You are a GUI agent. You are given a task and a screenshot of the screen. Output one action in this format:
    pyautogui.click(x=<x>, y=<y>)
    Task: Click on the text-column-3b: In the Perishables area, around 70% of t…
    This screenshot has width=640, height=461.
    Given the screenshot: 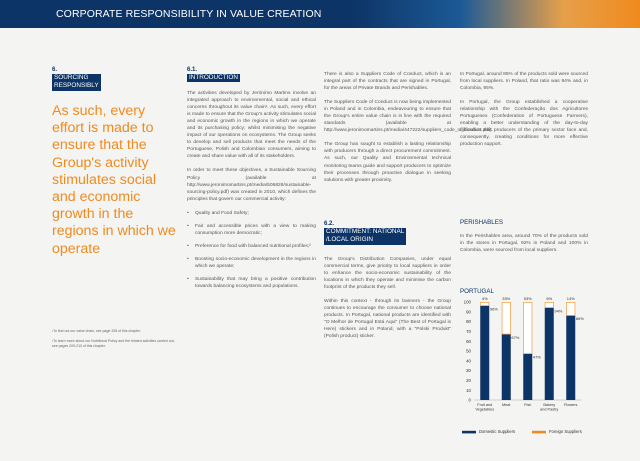 What is the action you would take?
    pyautogui.click(x=524, y=247)
    